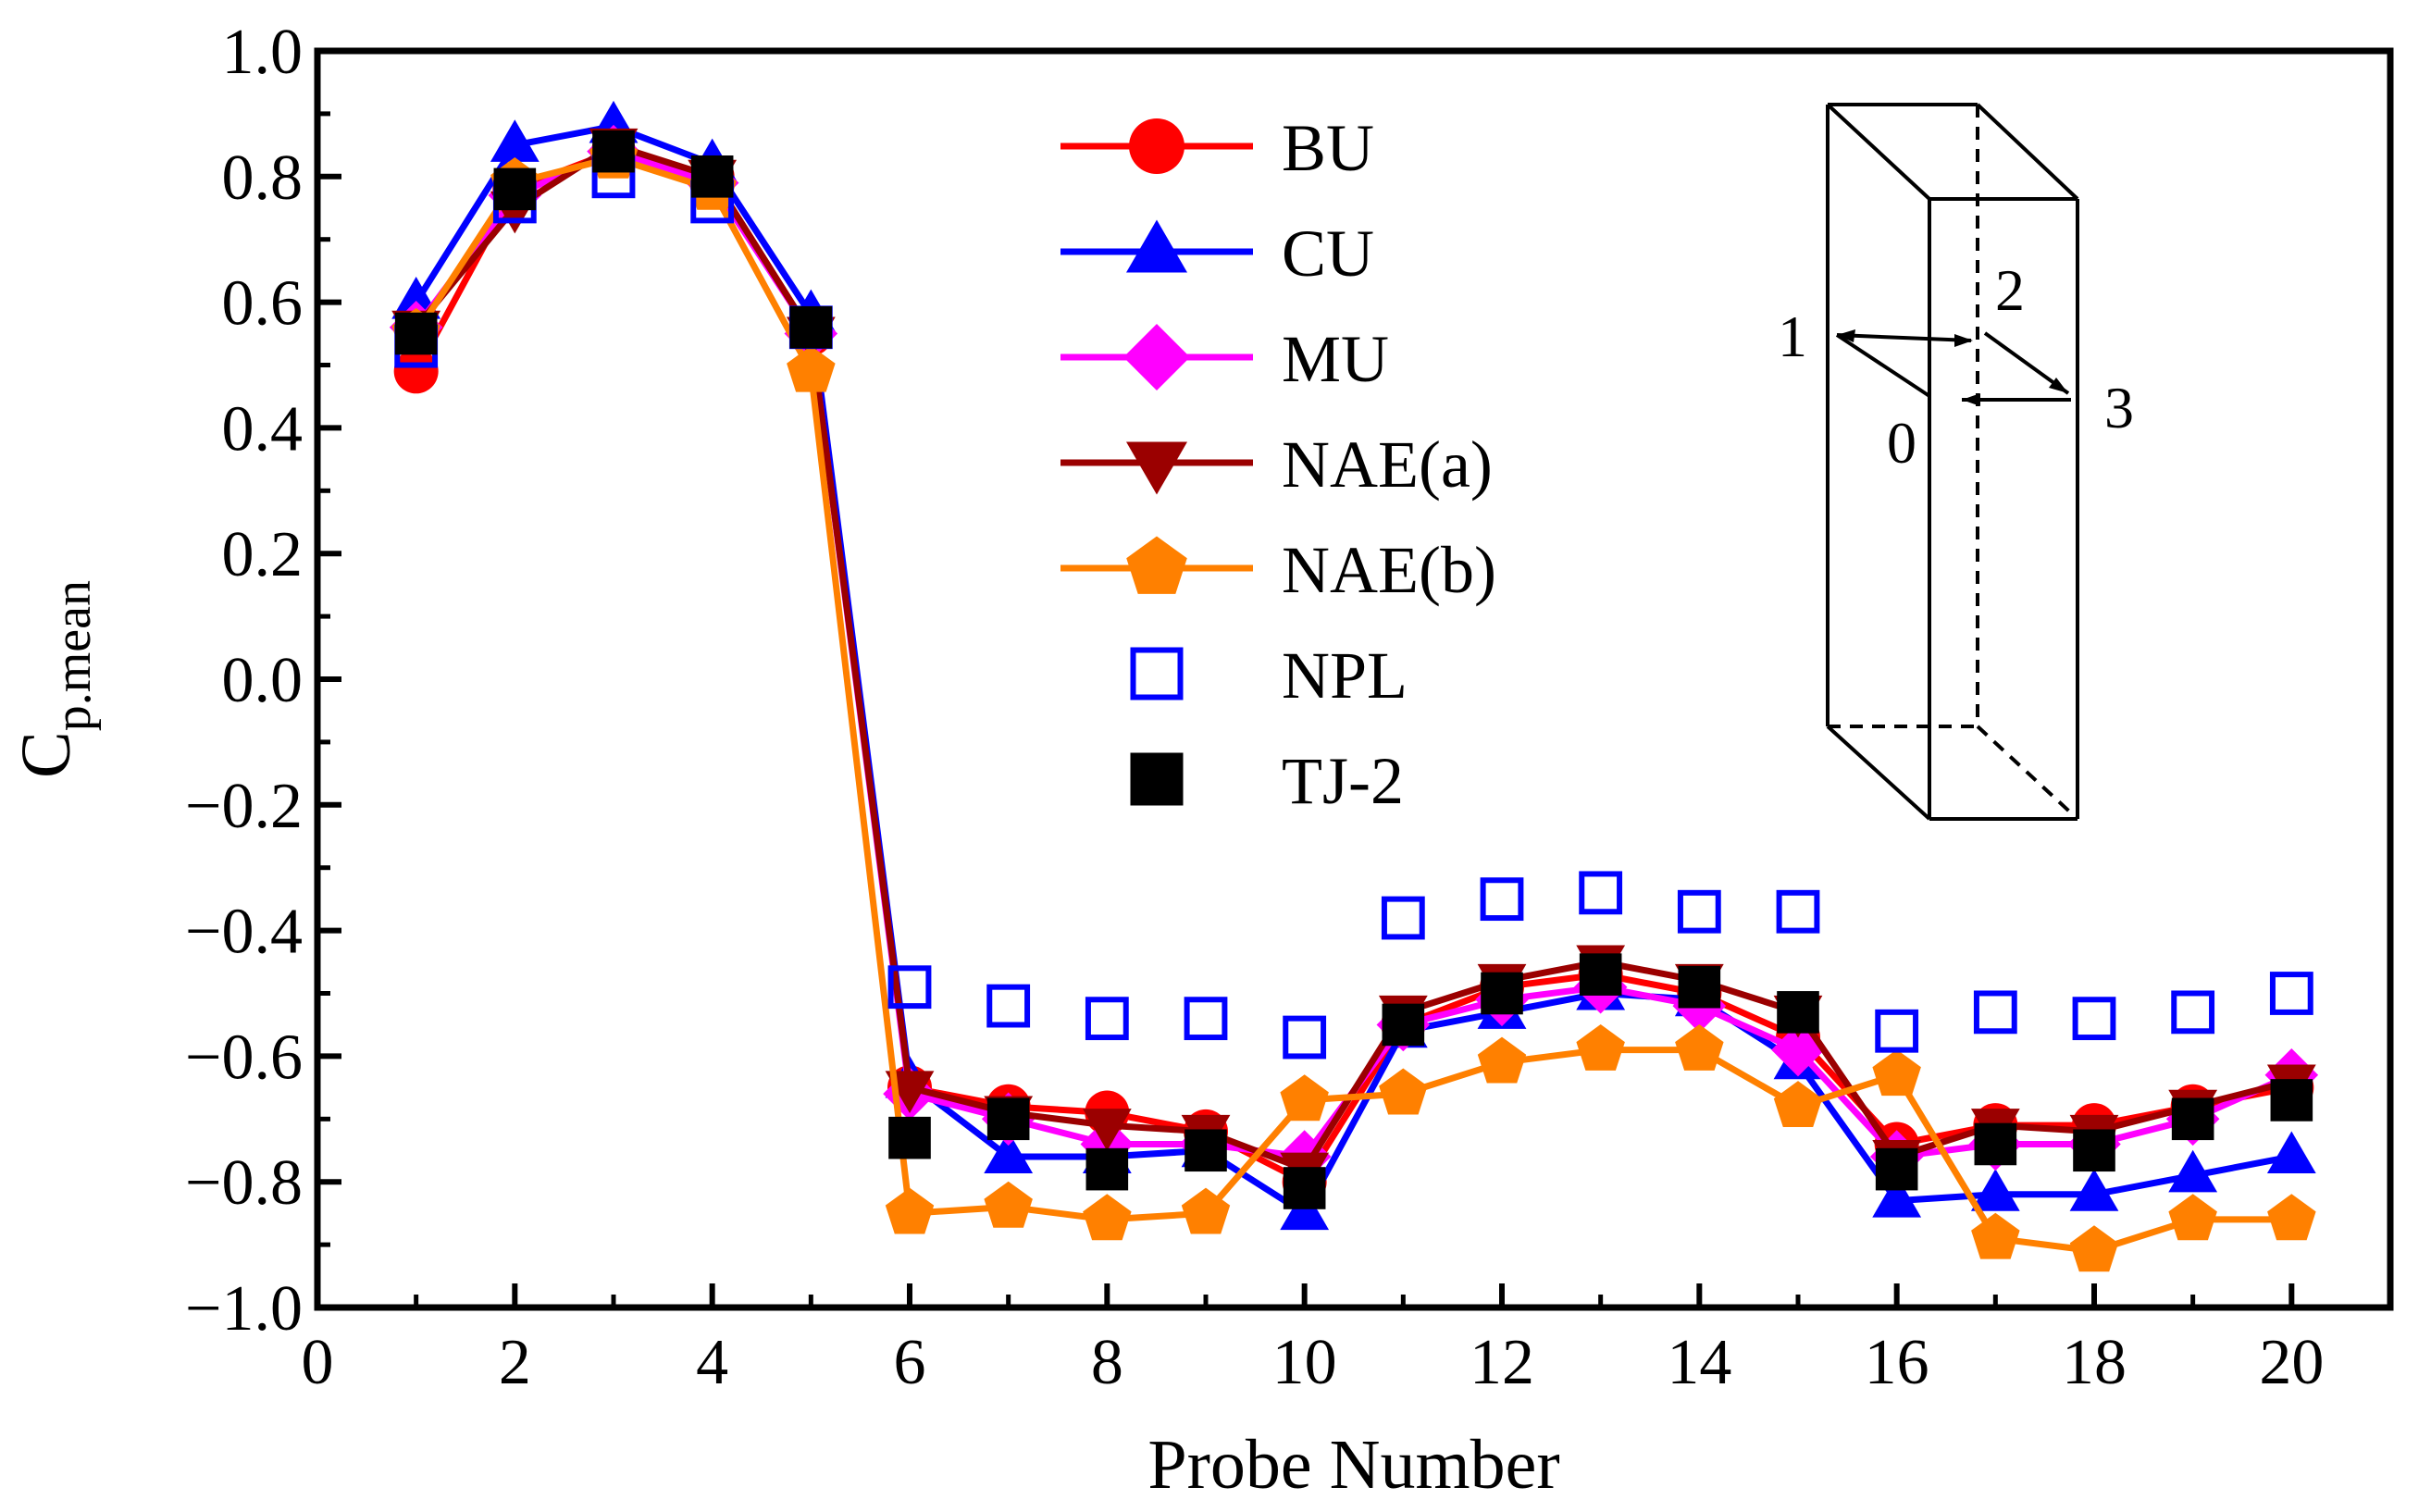 The image size is (2431, 1512). Describe the element at coordinates (1389, 570) in the screenshot. I see `legend-label: NAE(b)` at that location.